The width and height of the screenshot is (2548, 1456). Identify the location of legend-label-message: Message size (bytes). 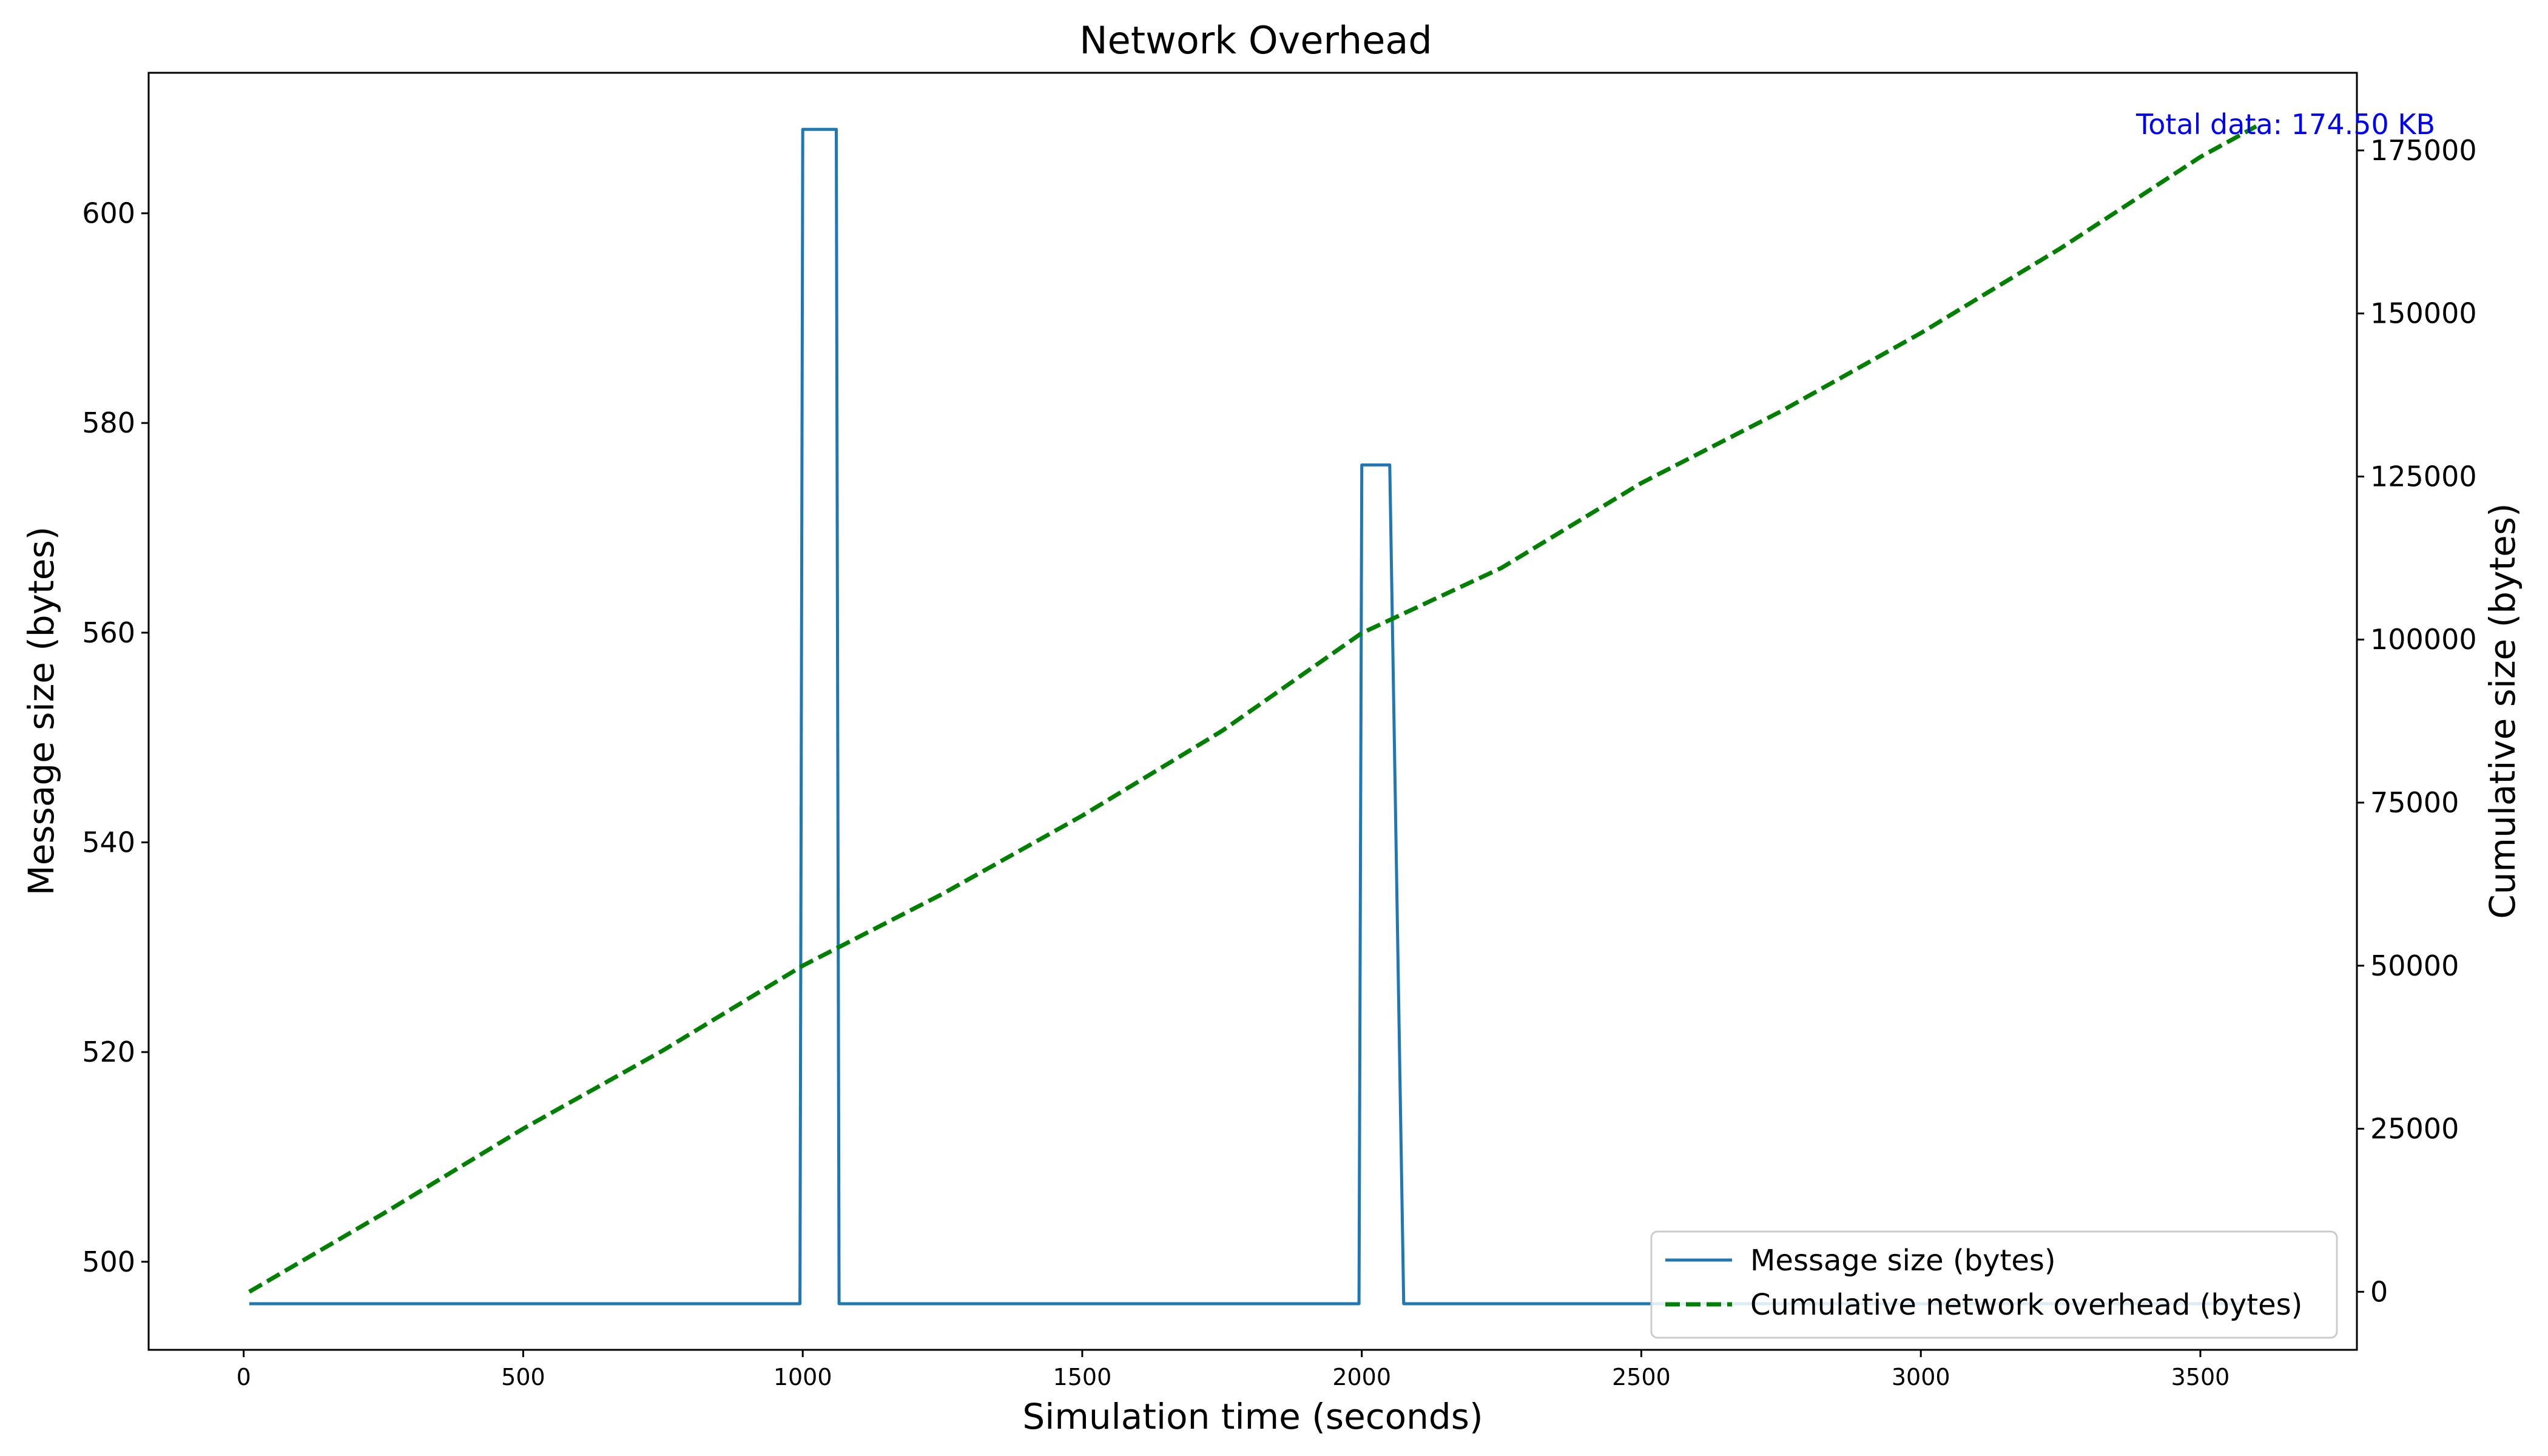
(1903, 1261).